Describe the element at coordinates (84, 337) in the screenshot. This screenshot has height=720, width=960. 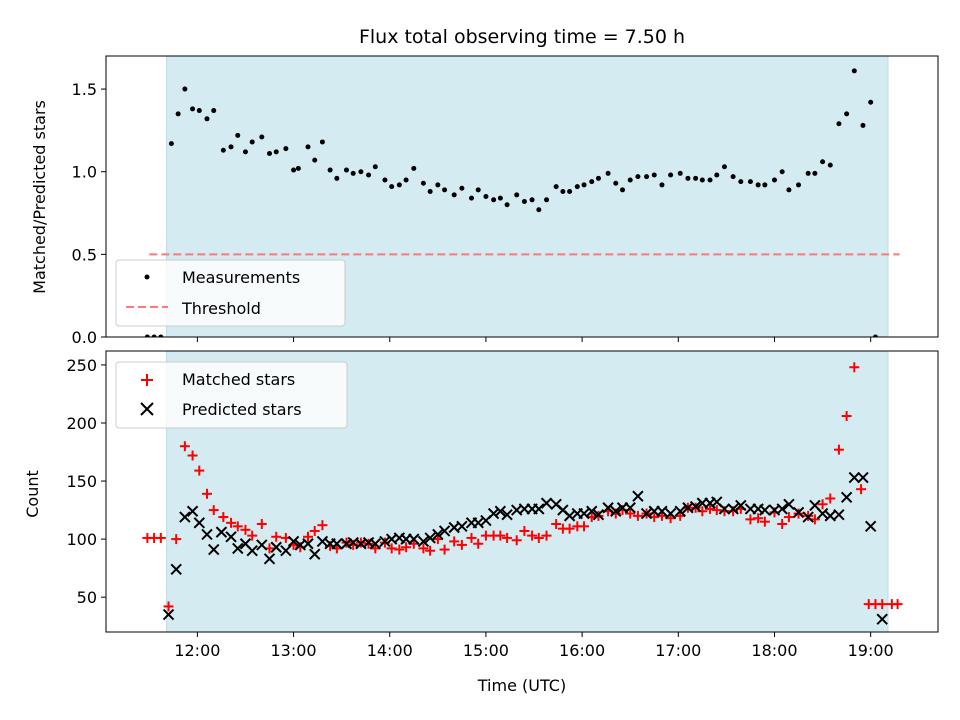
I see `ratio-y-tick-label: 0.0` at that location.